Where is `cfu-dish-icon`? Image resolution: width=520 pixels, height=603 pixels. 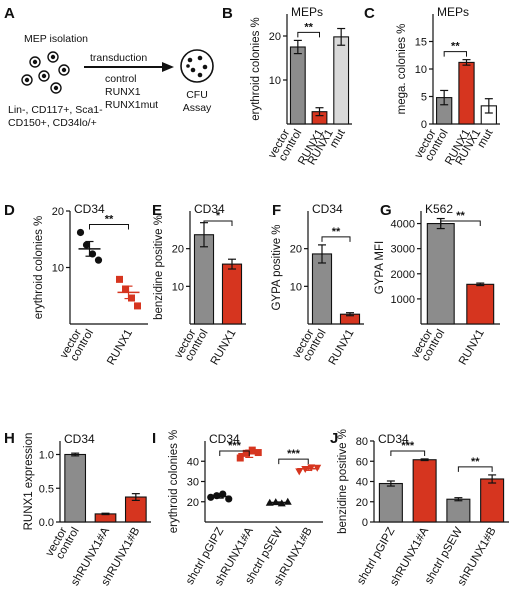 cfu-dish-icon is located at coordinates (197, 66).